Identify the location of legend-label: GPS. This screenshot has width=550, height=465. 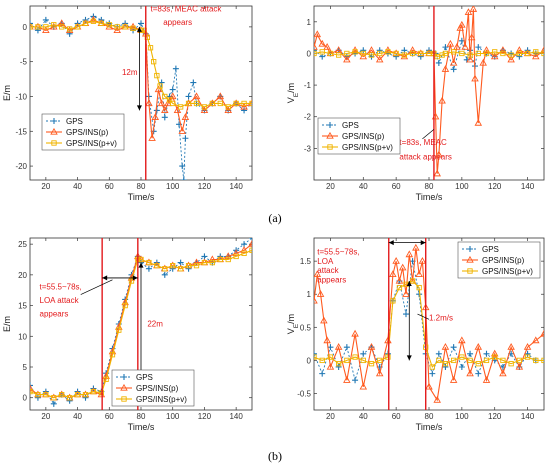
(350, 125).